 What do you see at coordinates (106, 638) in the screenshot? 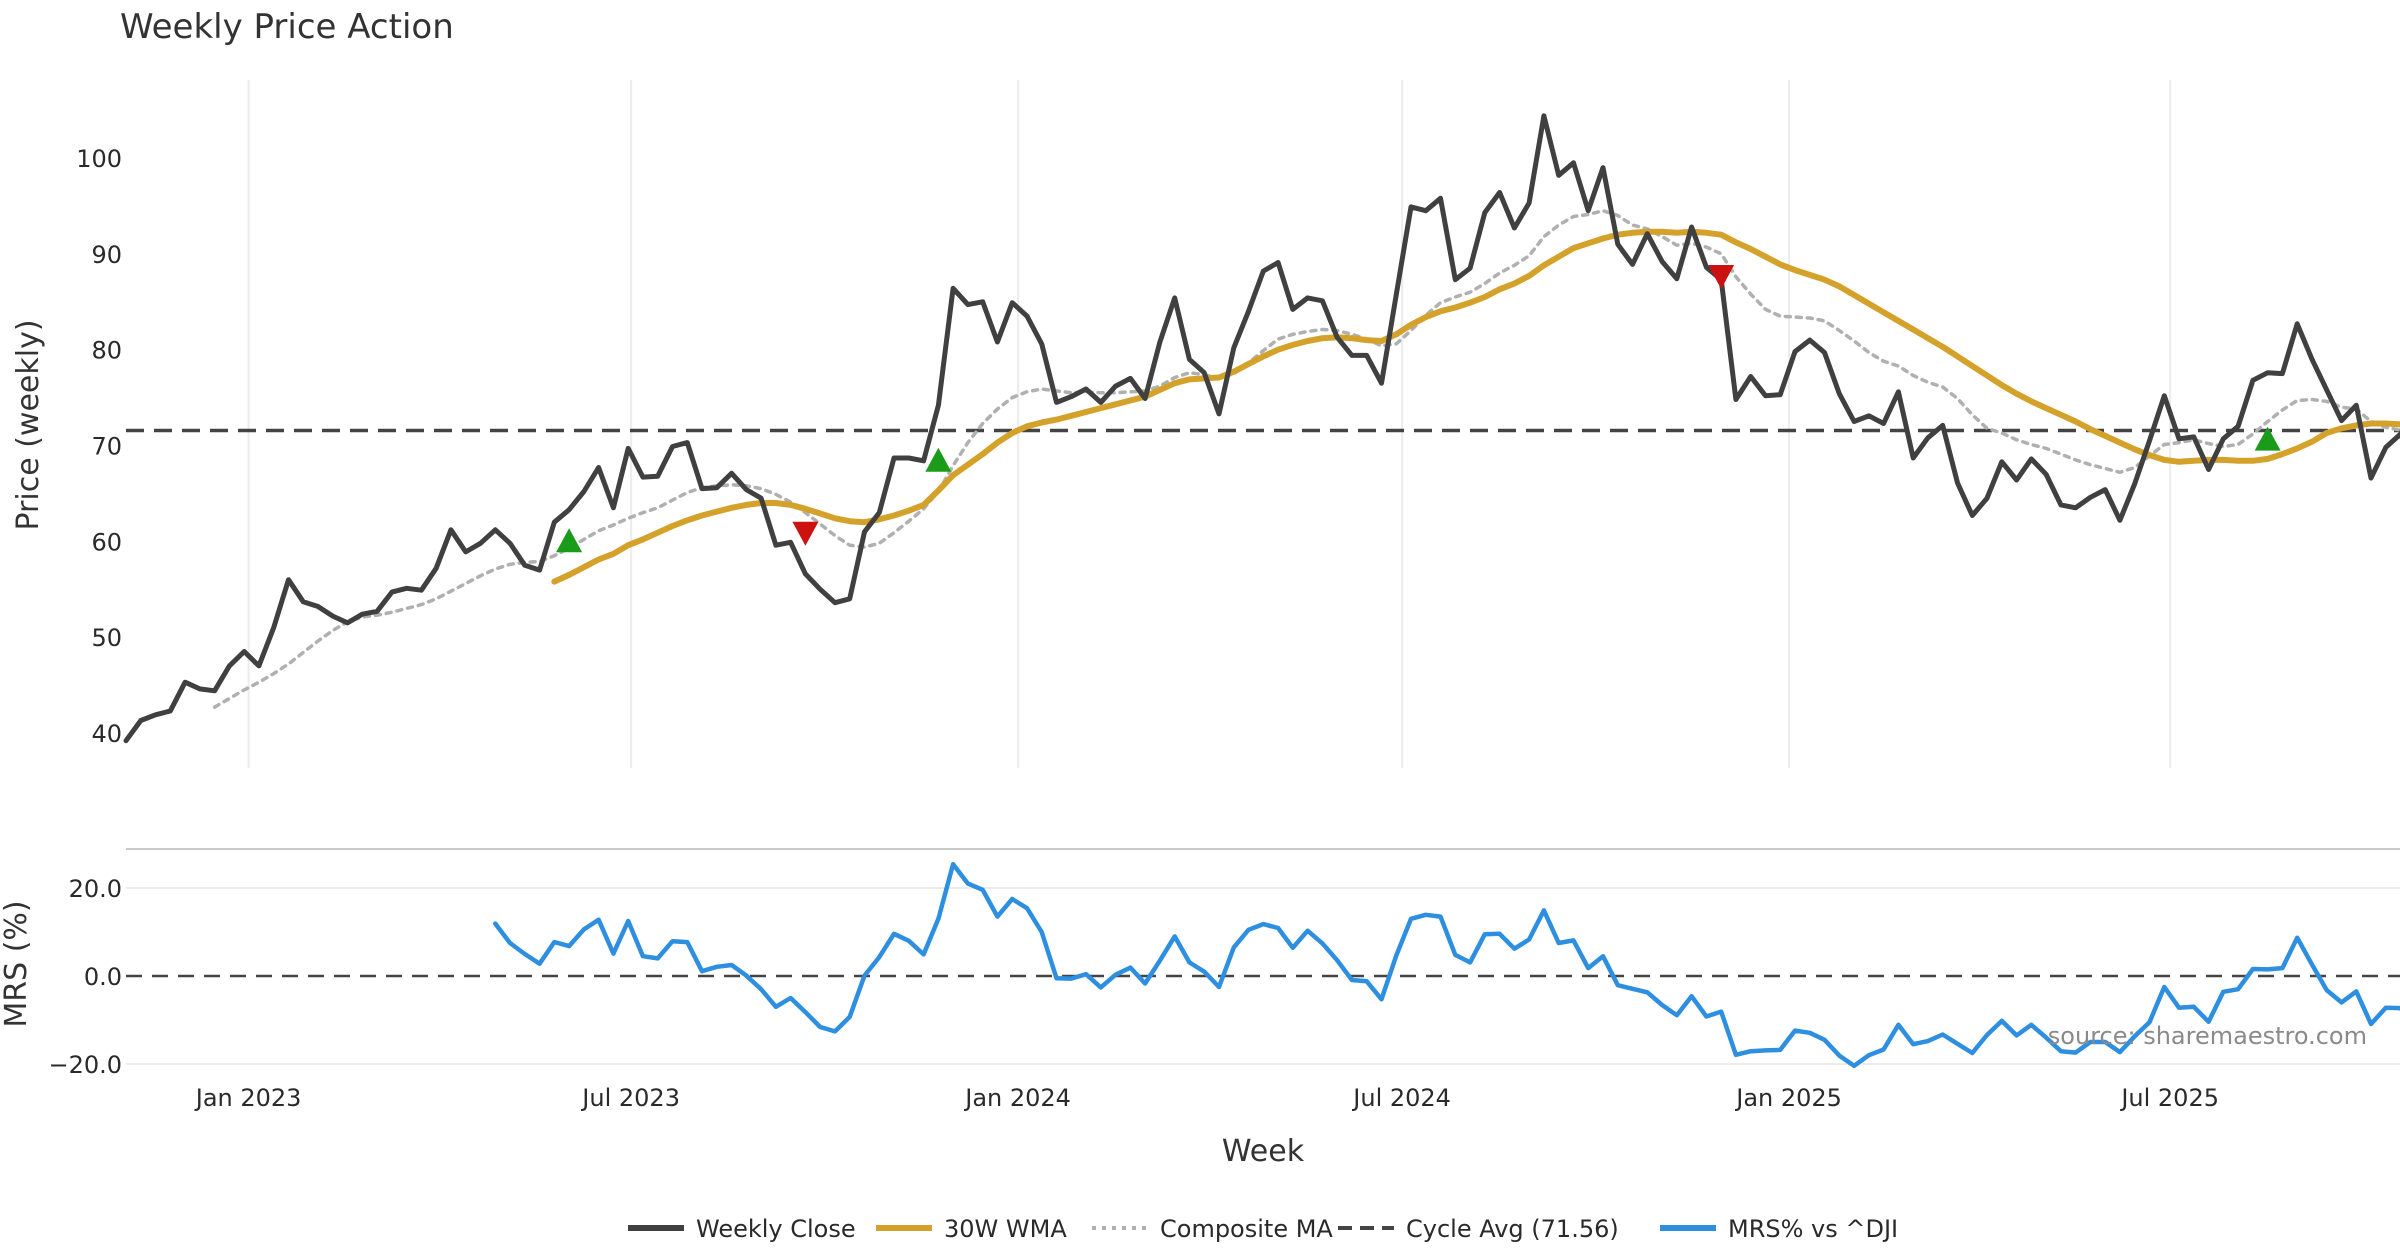
I see `price-y-tick-50: 50` at bounding box center [106, 638].